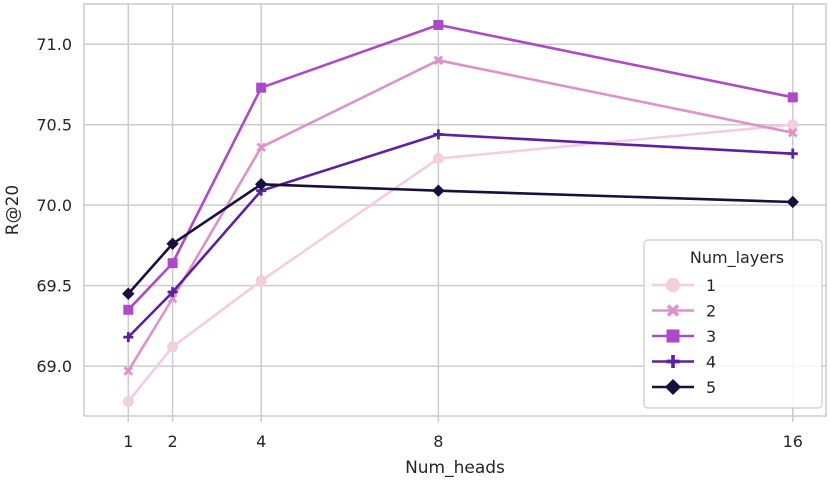 The width and height of the screenshot is (831, 486). Describe the element at coordinates (54, 44) in the screenshot. I see `y-tick-label: 71.0` at that location.